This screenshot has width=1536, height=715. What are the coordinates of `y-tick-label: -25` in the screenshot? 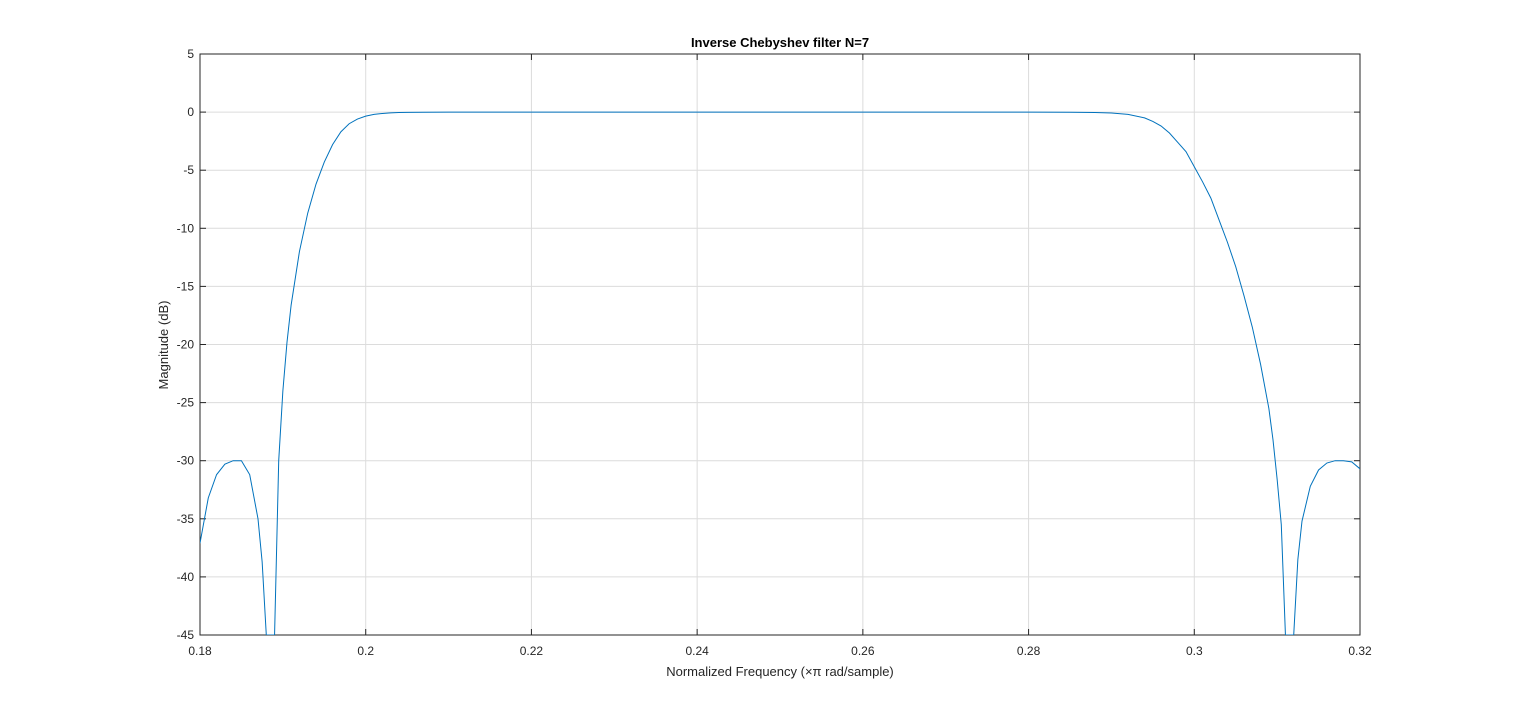 It's located at (186, 403).